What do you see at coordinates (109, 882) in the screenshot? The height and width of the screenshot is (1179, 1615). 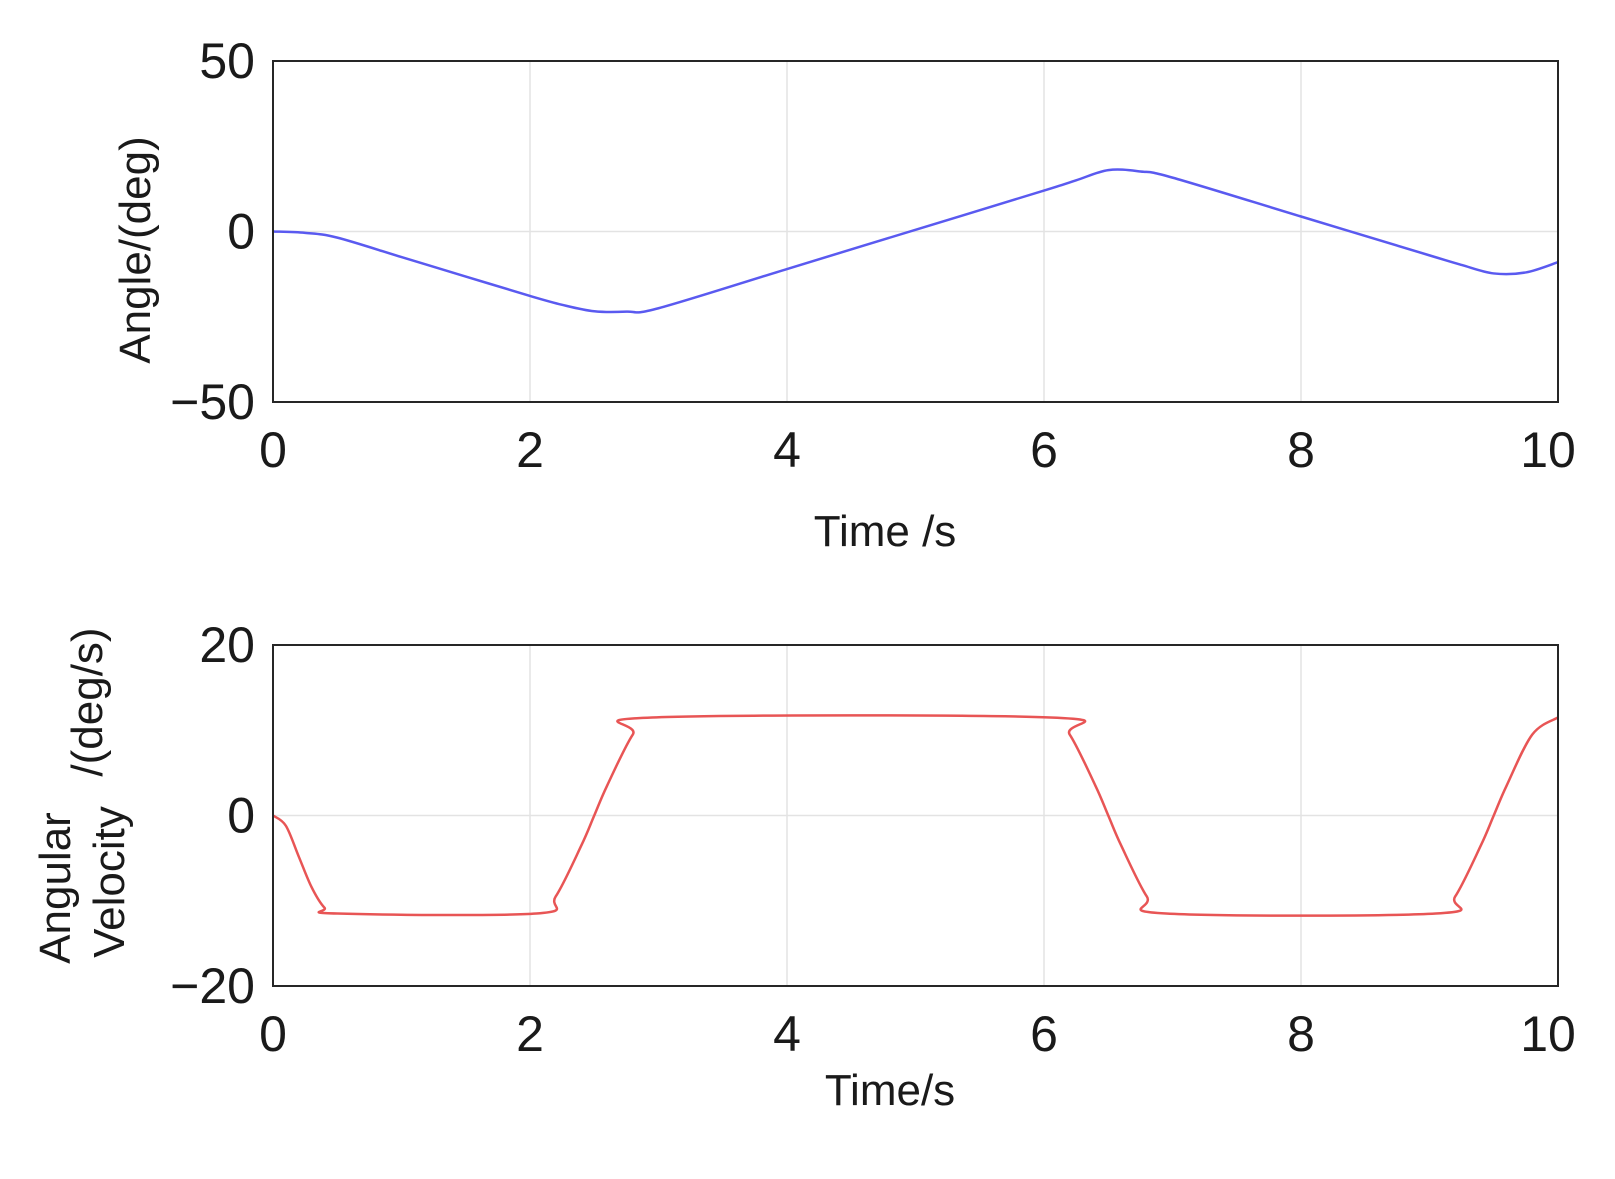 I see `velocity-y-axis-title-line2: Velocity` at bounding box center [109, 882].